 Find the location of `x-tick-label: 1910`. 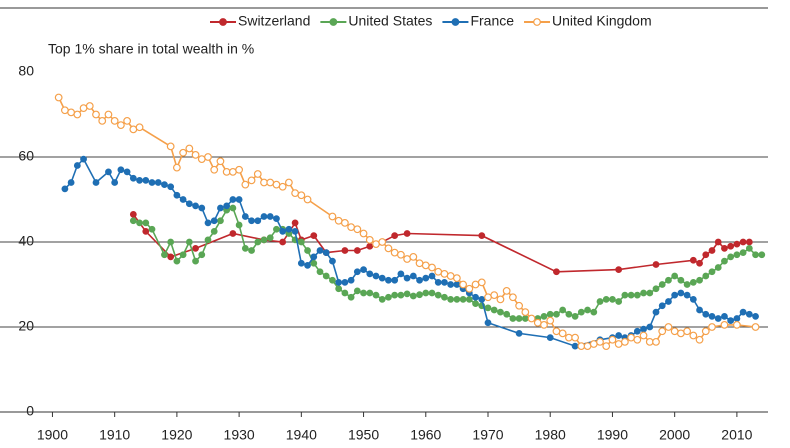

x-tick-label: 1910 is located at coordinates (114, 435).